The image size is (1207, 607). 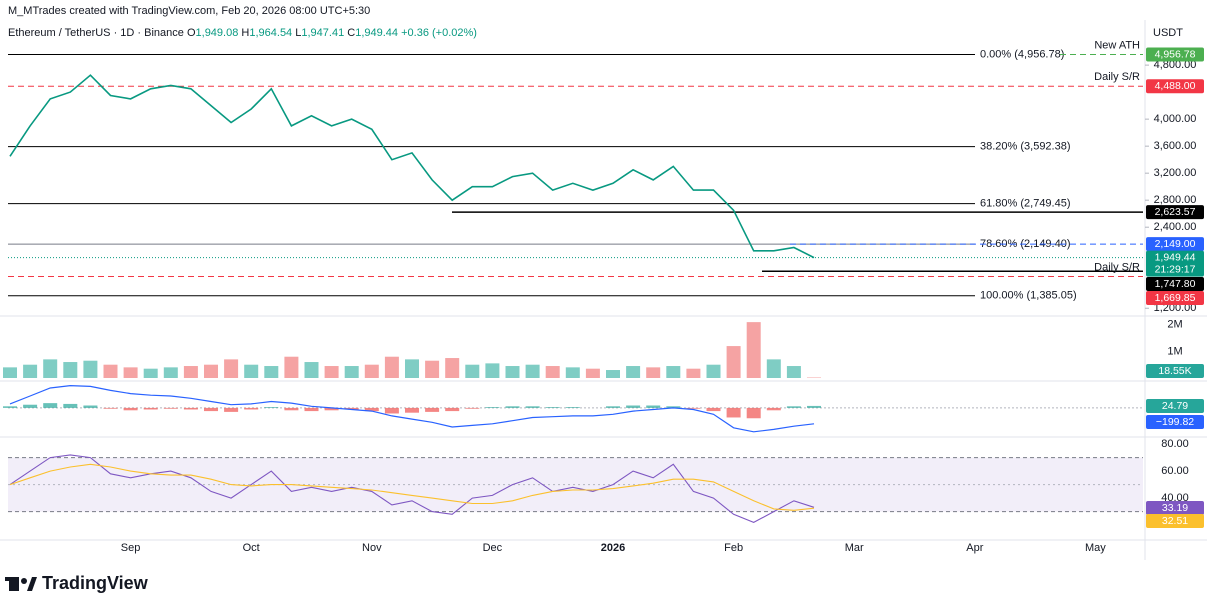 What do you see at coordinates (96, 33) in the screenshot?
I see `symbol: Ethereum / TetherUS · 1D · Binance` at bounding box center [96, 33].